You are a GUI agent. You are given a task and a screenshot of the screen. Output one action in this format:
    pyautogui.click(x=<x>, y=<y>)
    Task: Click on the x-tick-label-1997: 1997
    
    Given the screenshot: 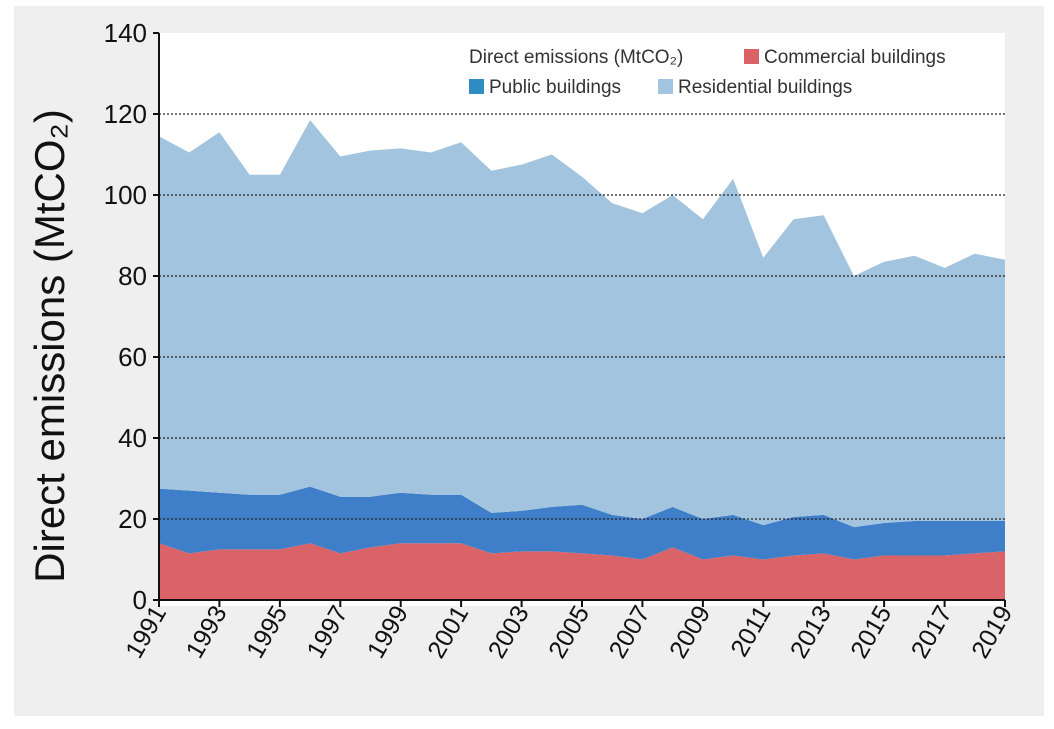 What is the action you would take?
    pyautogui.click(x=327, y=632)
    